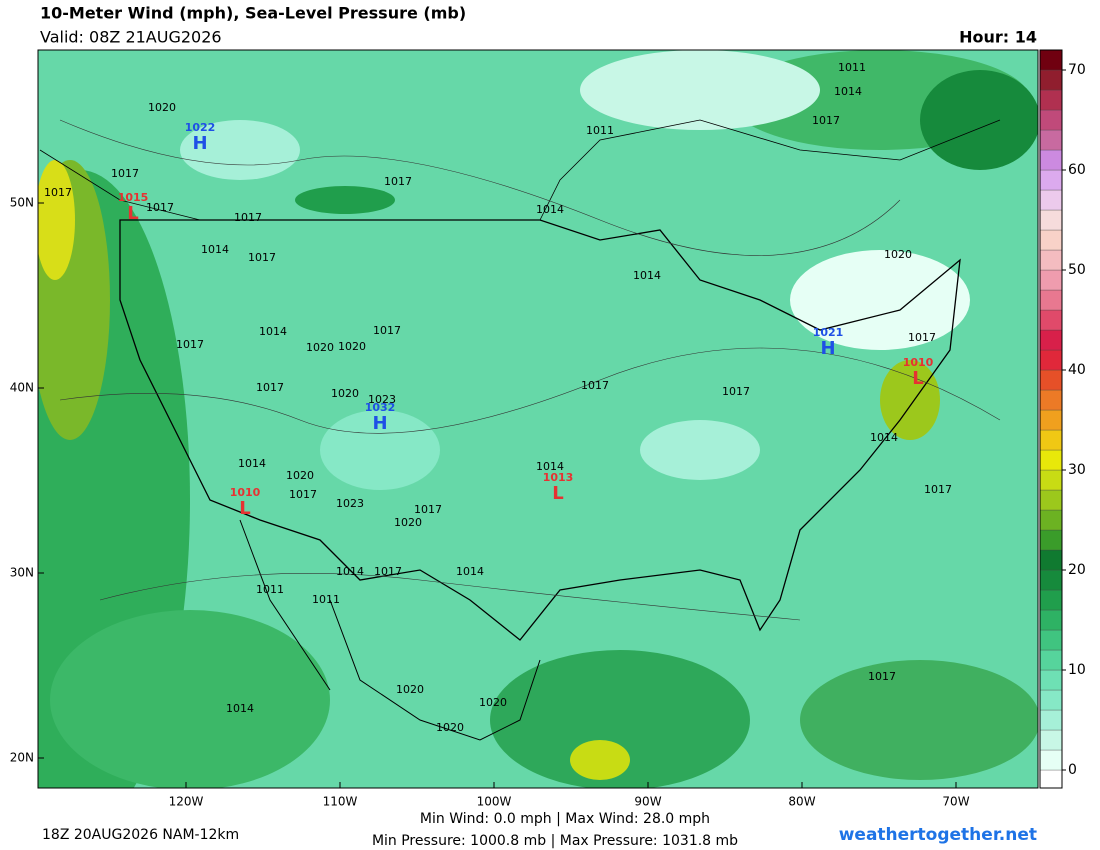 This screenshot has height=850, width=1100. I want to click on lon-label: 90W, so click(647, 802).